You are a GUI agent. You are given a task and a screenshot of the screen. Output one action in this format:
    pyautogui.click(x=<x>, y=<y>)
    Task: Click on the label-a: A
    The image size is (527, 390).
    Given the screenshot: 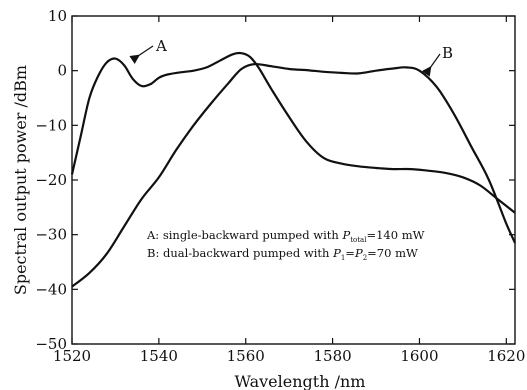 What is the action you would take?
    pyautogui.click(x=161, y=46)
    